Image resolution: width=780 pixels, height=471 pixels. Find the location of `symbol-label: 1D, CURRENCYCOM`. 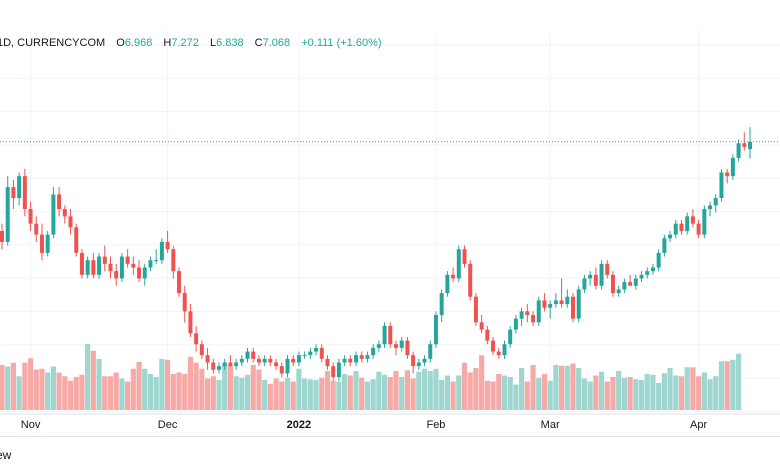

symbol-label: 1D, CURRENCYCOM is located at coordinates (53, 43).